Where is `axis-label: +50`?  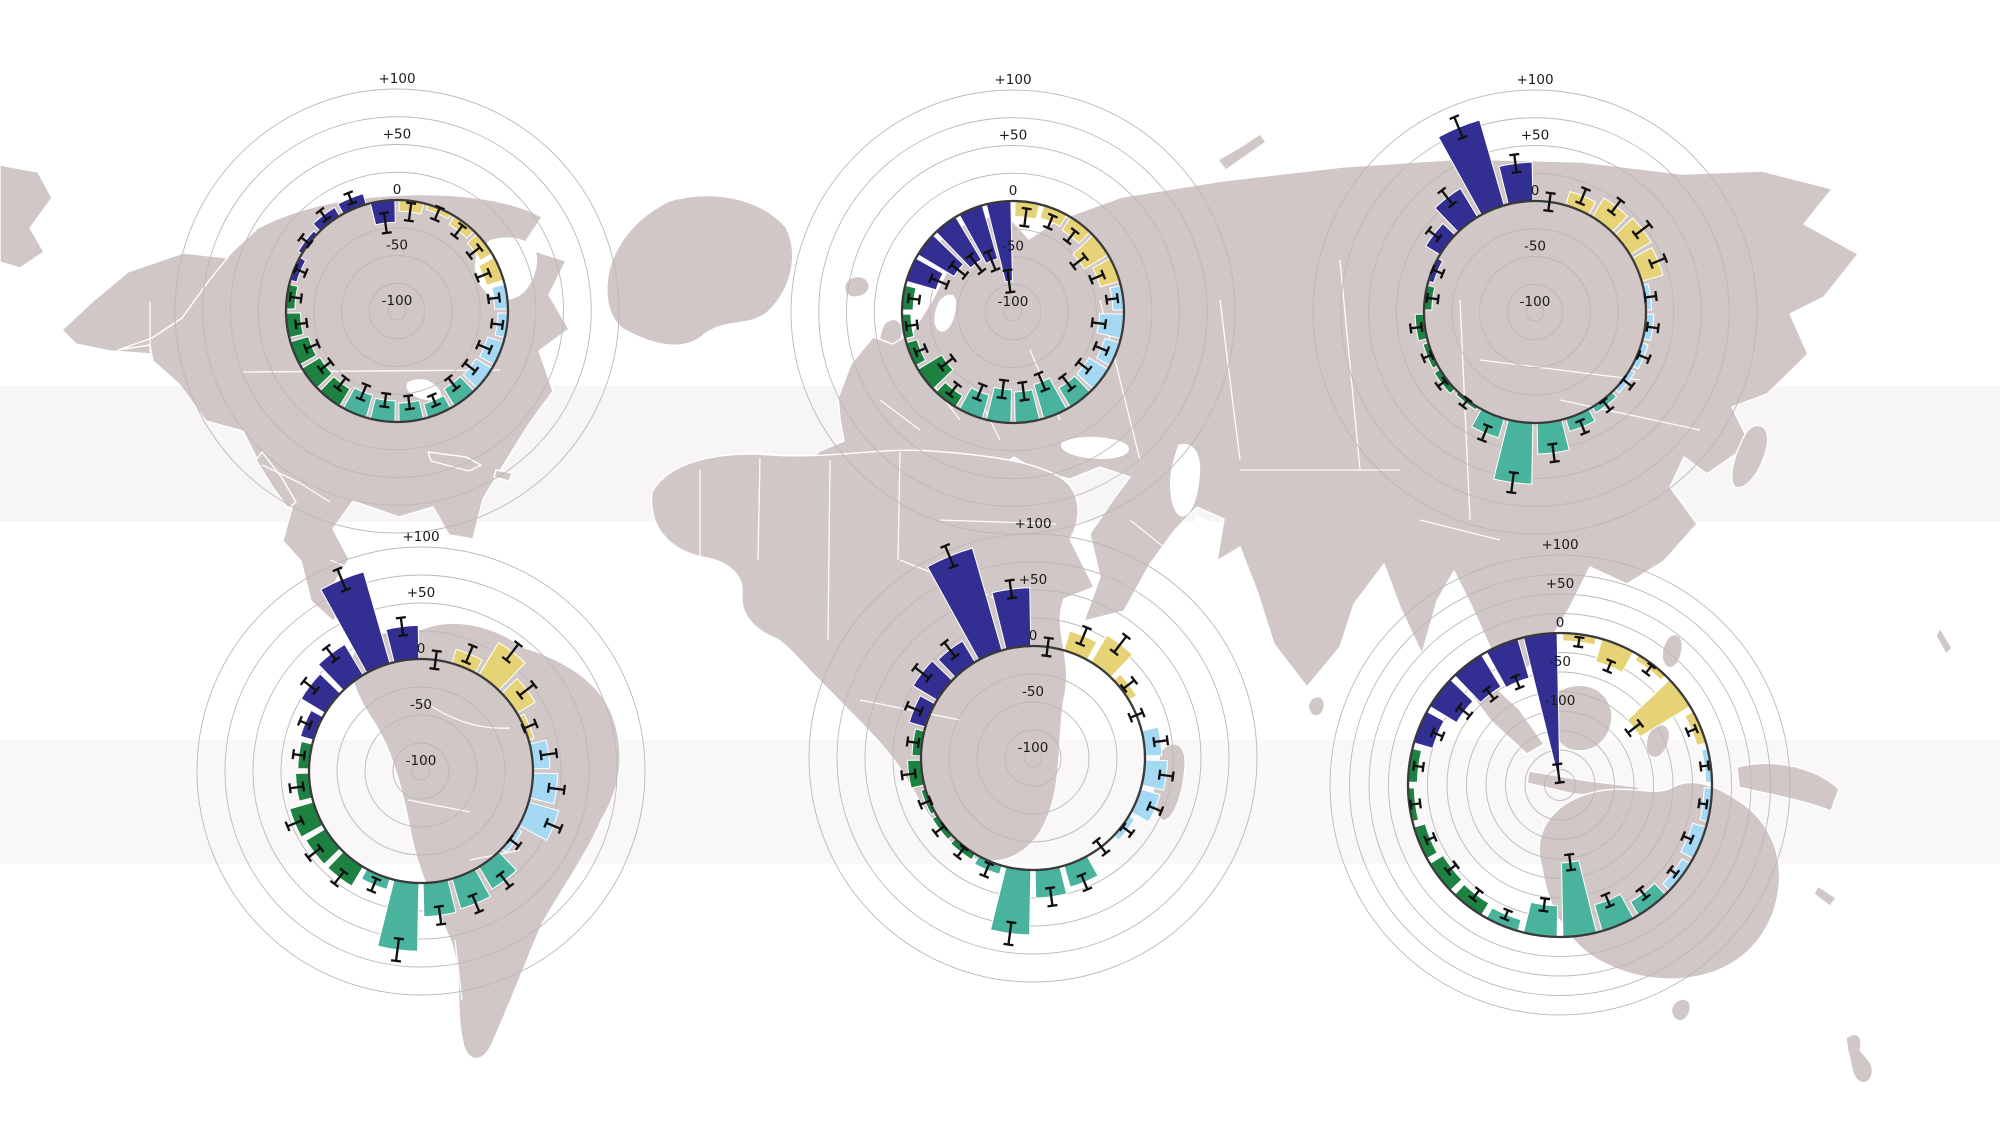
axis-label: +50 is located at coordinates (421, 593).